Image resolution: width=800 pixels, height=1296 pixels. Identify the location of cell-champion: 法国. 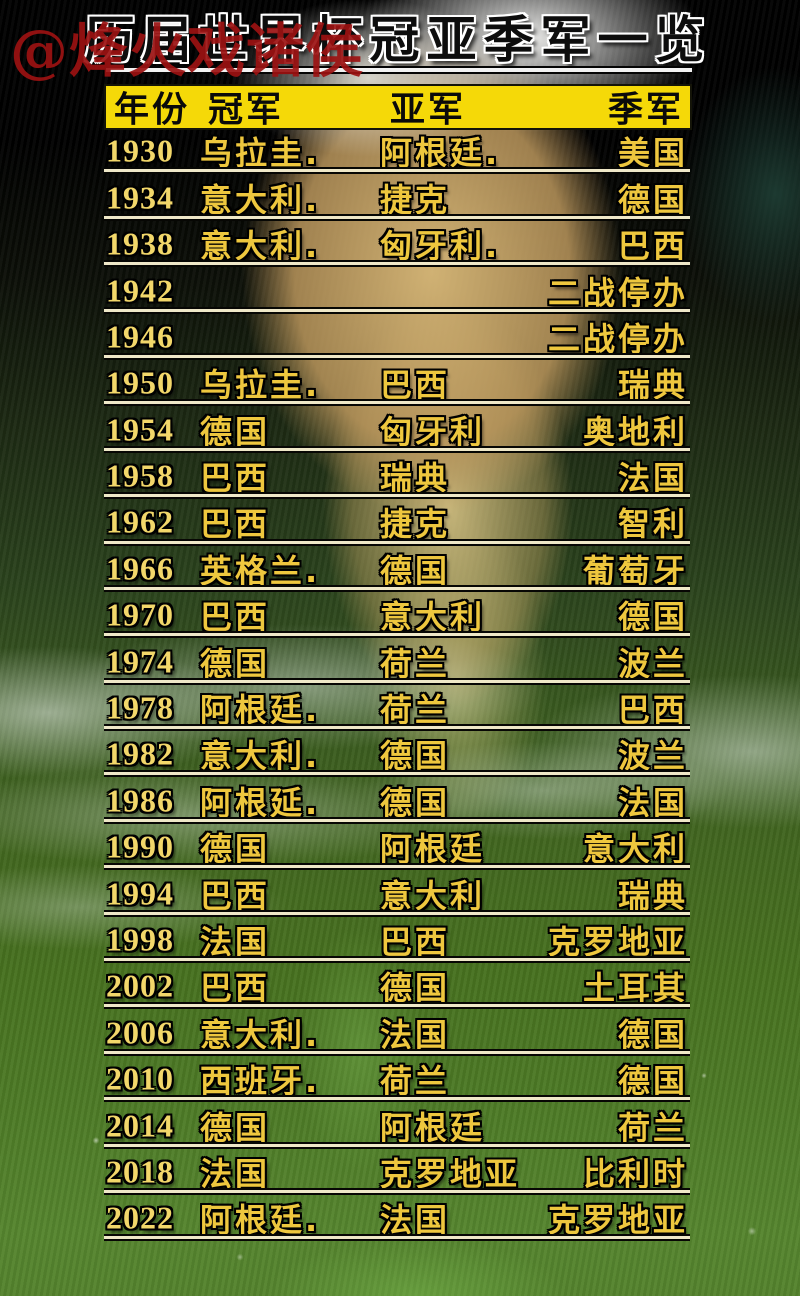
(235, 1173).